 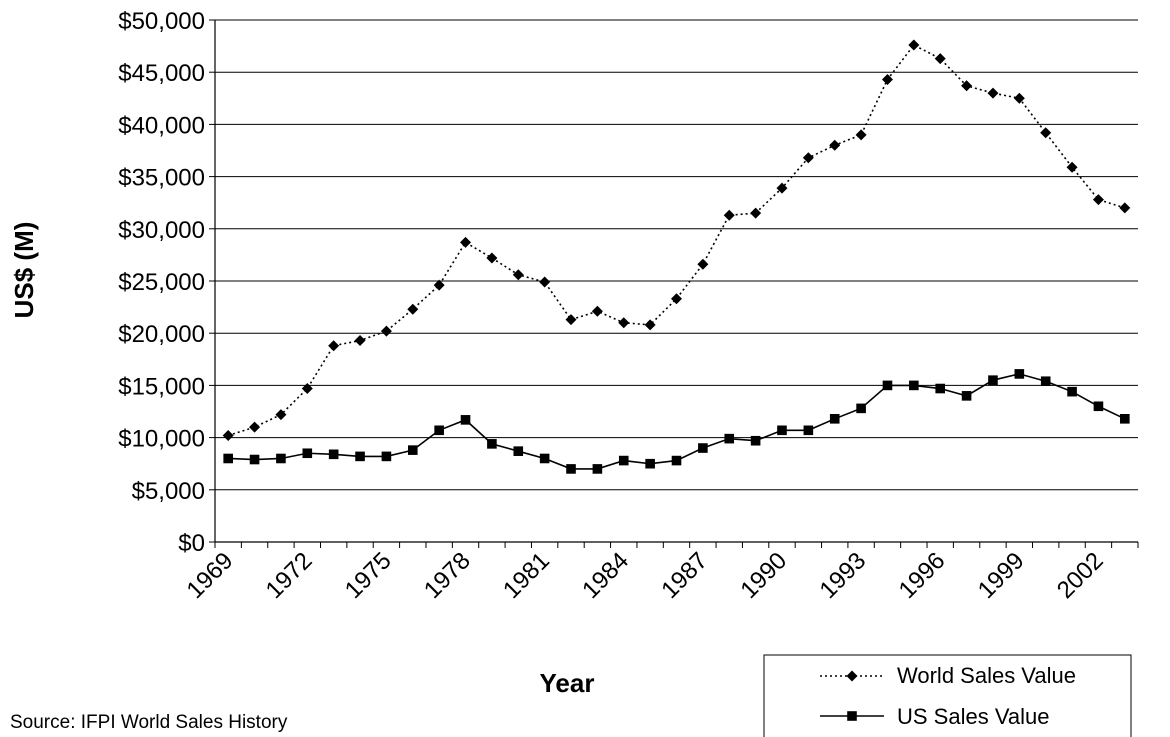 I want to click on legend: World Sales Value US Sales Value, so click(x=947, y=695).